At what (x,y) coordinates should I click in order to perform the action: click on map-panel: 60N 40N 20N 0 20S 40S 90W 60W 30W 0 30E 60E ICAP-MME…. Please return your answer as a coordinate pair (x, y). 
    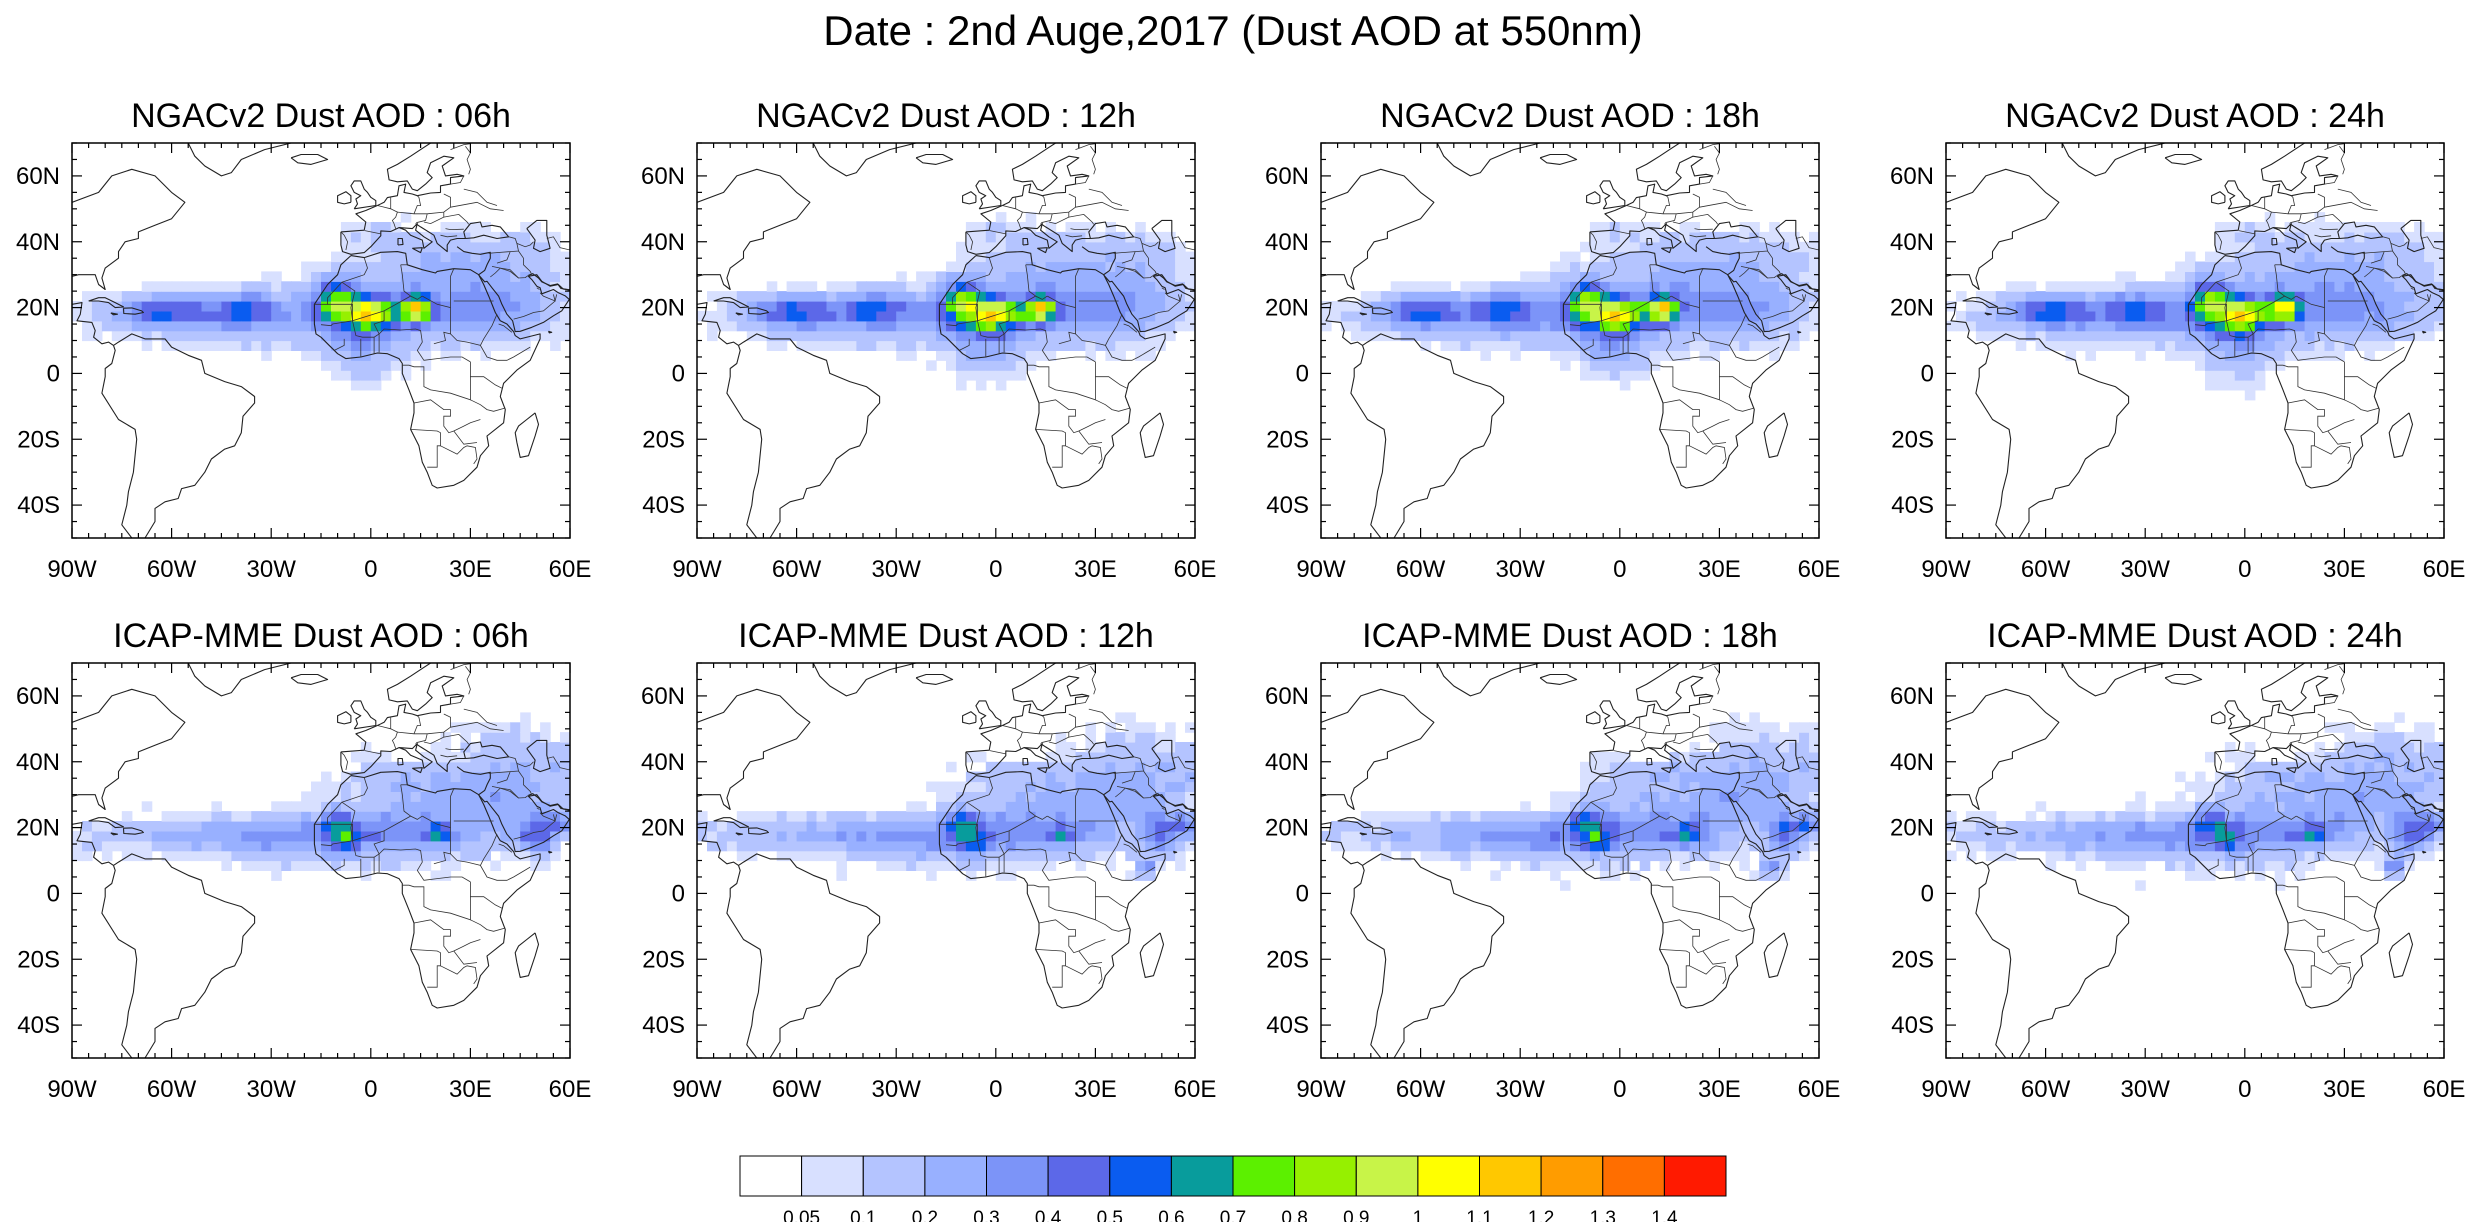
    Looking at the image, I should click on (928, 860).